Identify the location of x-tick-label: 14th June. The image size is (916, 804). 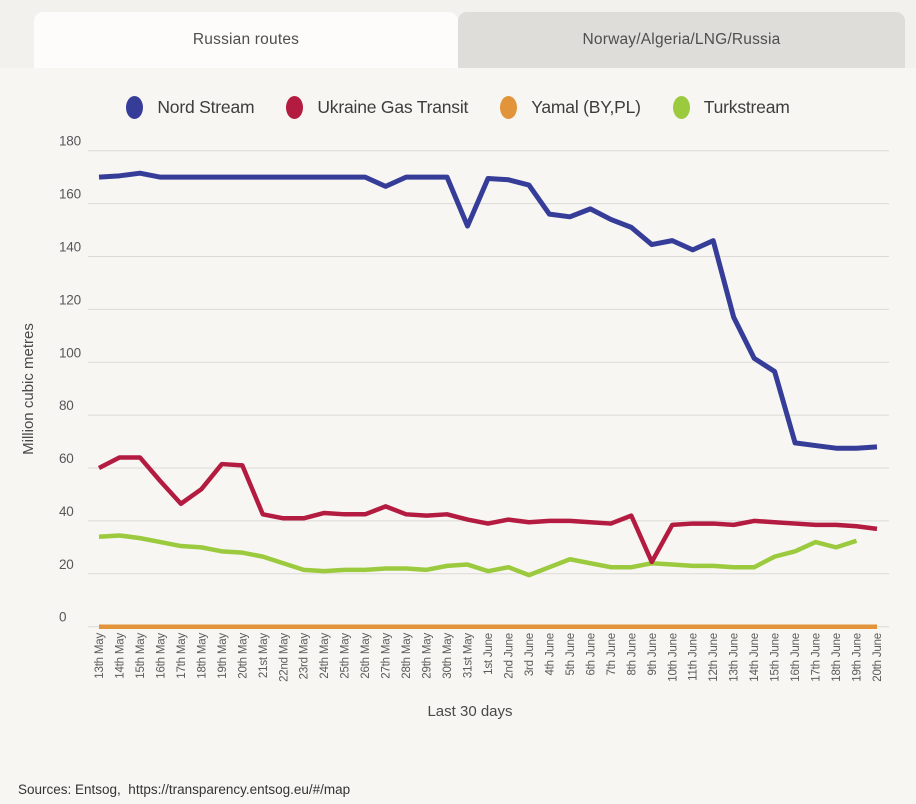
(755, 657).